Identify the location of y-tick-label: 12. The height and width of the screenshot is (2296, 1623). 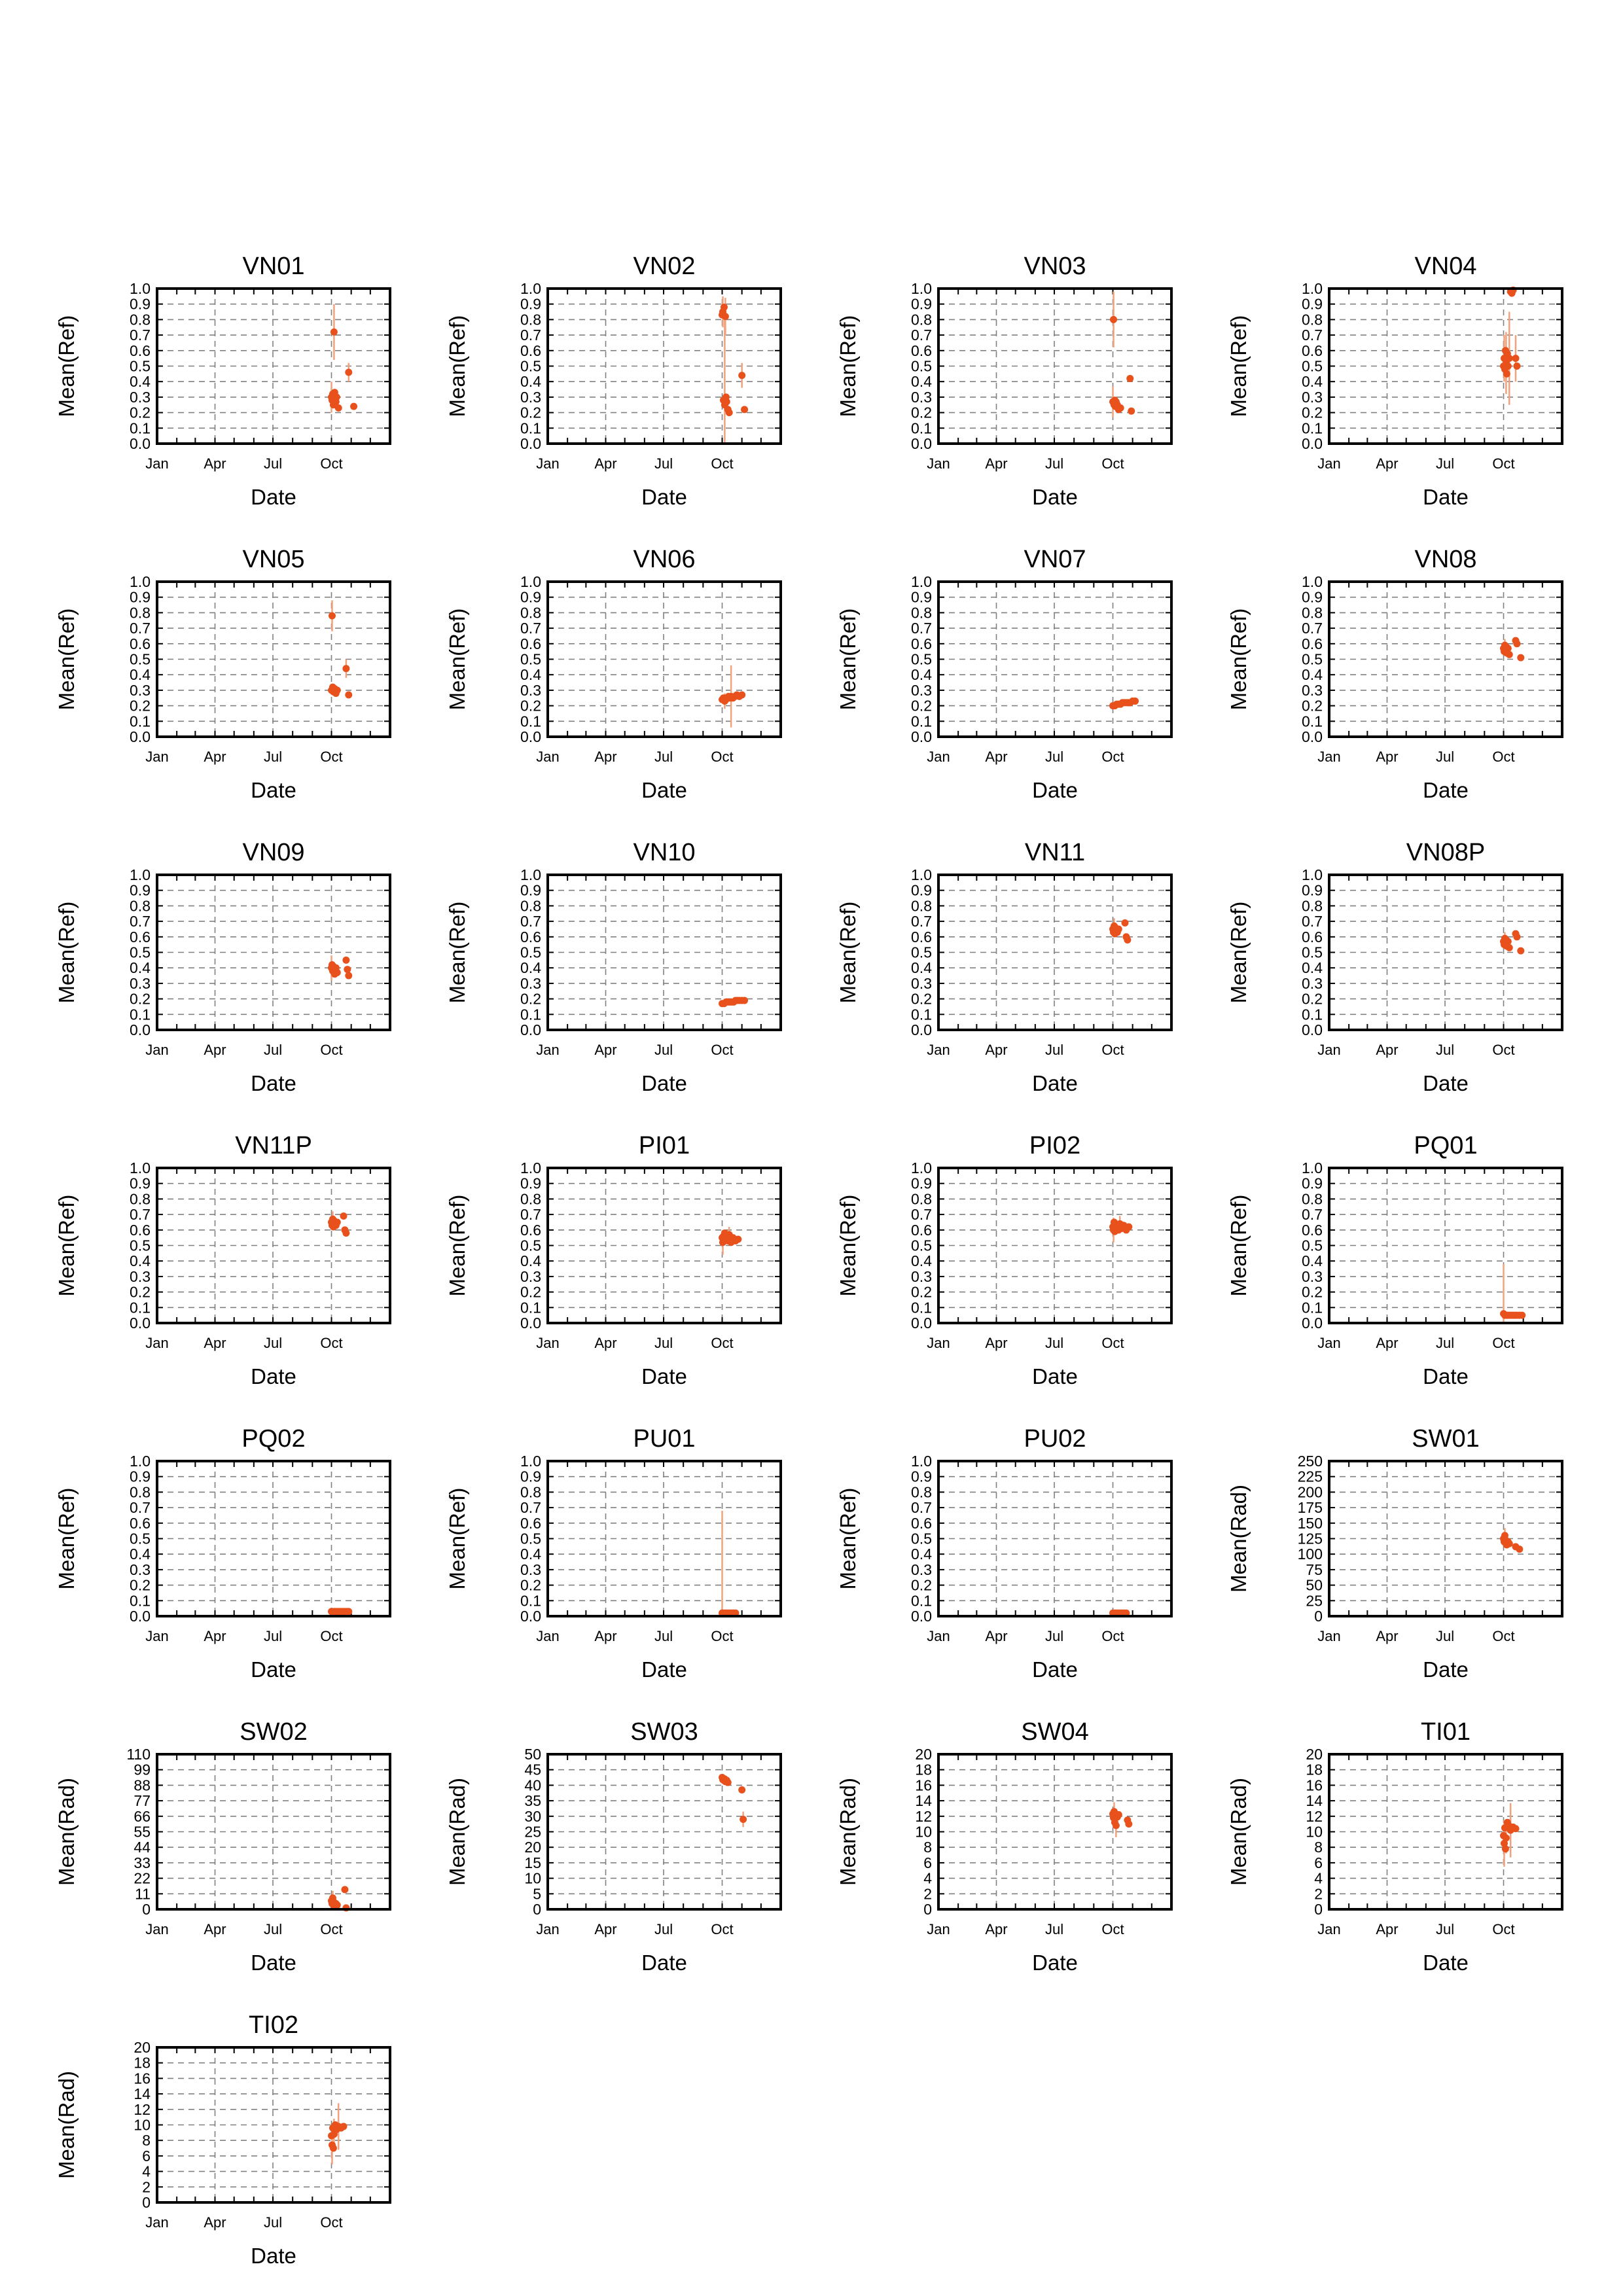
(142, 2109).